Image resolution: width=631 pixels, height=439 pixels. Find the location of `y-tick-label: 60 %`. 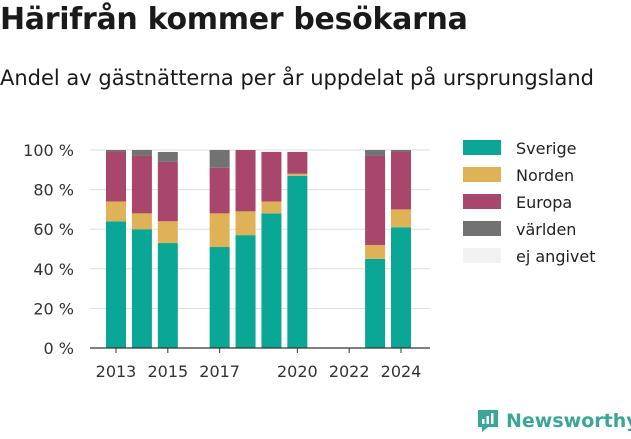

y-tick-label: 60 % is located at coordinates (53, 229).